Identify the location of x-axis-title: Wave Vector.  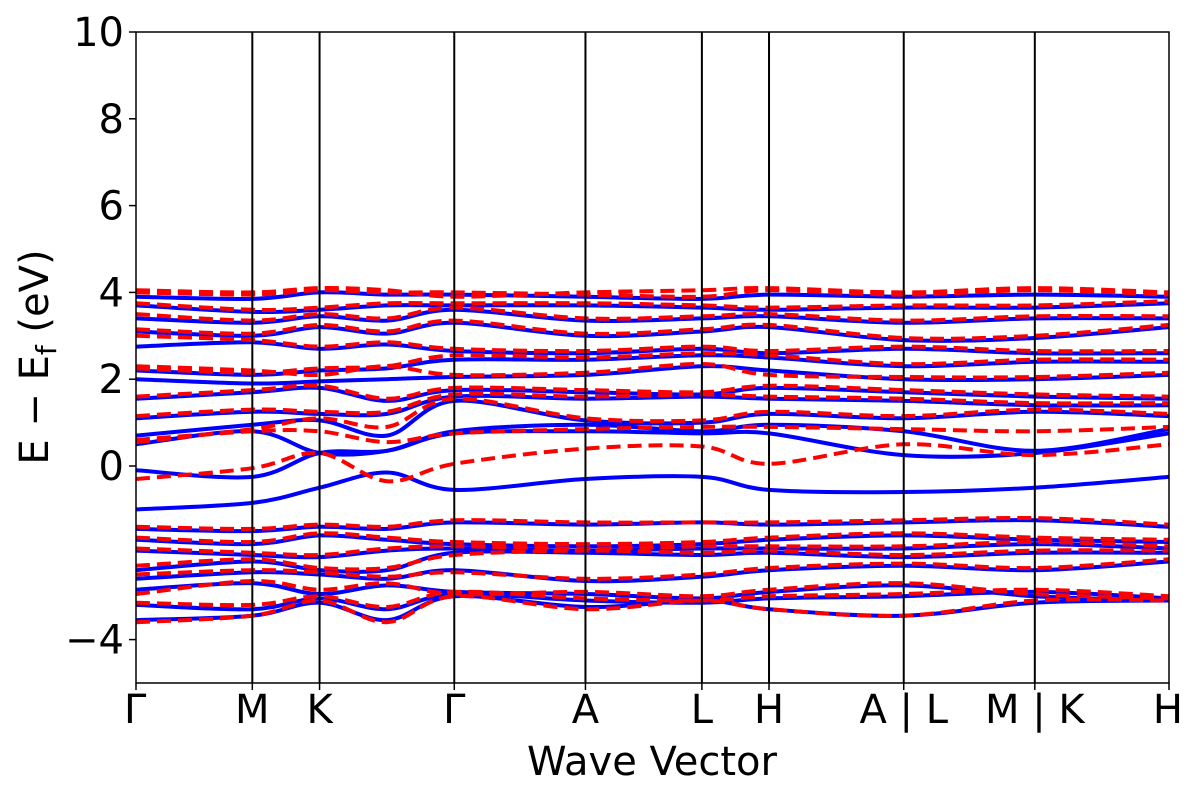
(652, 762).